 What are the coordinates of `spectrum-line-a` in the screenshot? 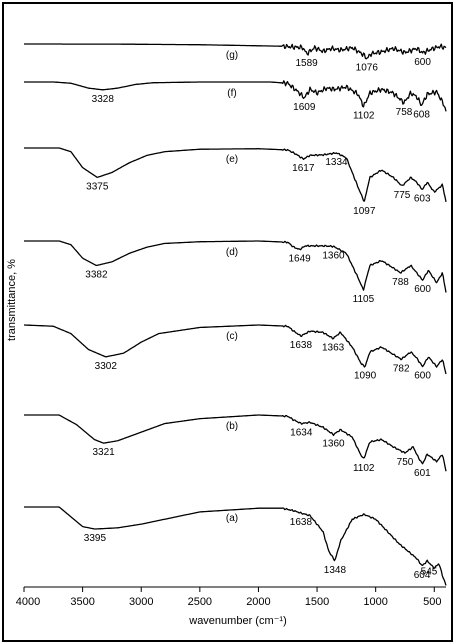 It's located at (235, 546).